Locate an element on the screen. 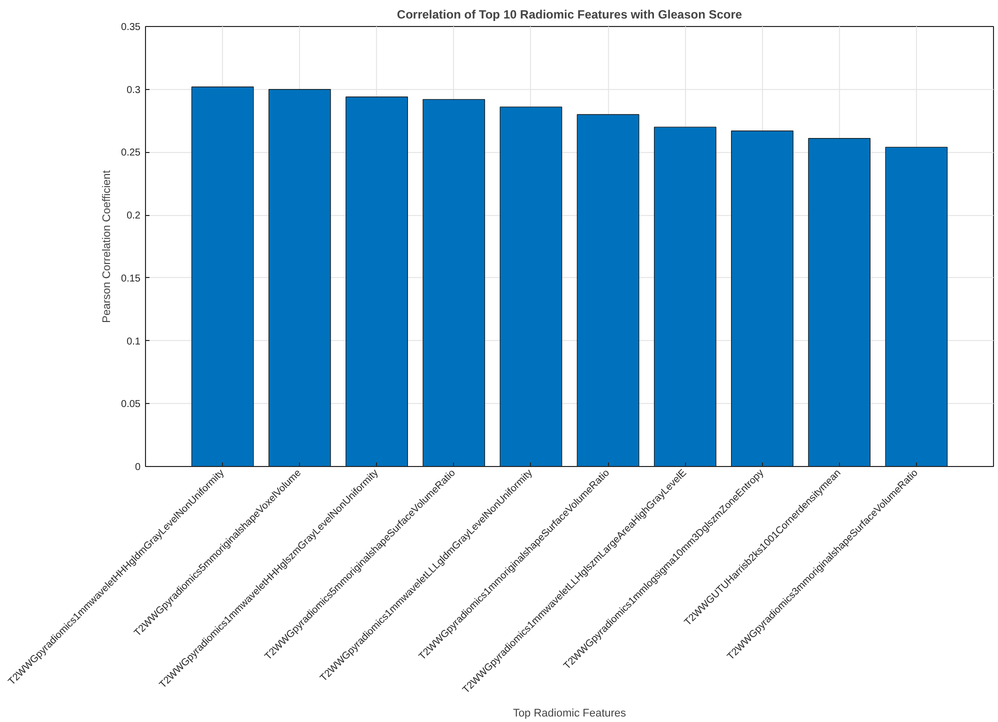 Image resolution: width=998 pixels, height=722 pixels. y-axis-title: Pearson Correlation Coefficient is located at coordinates (107, 246).